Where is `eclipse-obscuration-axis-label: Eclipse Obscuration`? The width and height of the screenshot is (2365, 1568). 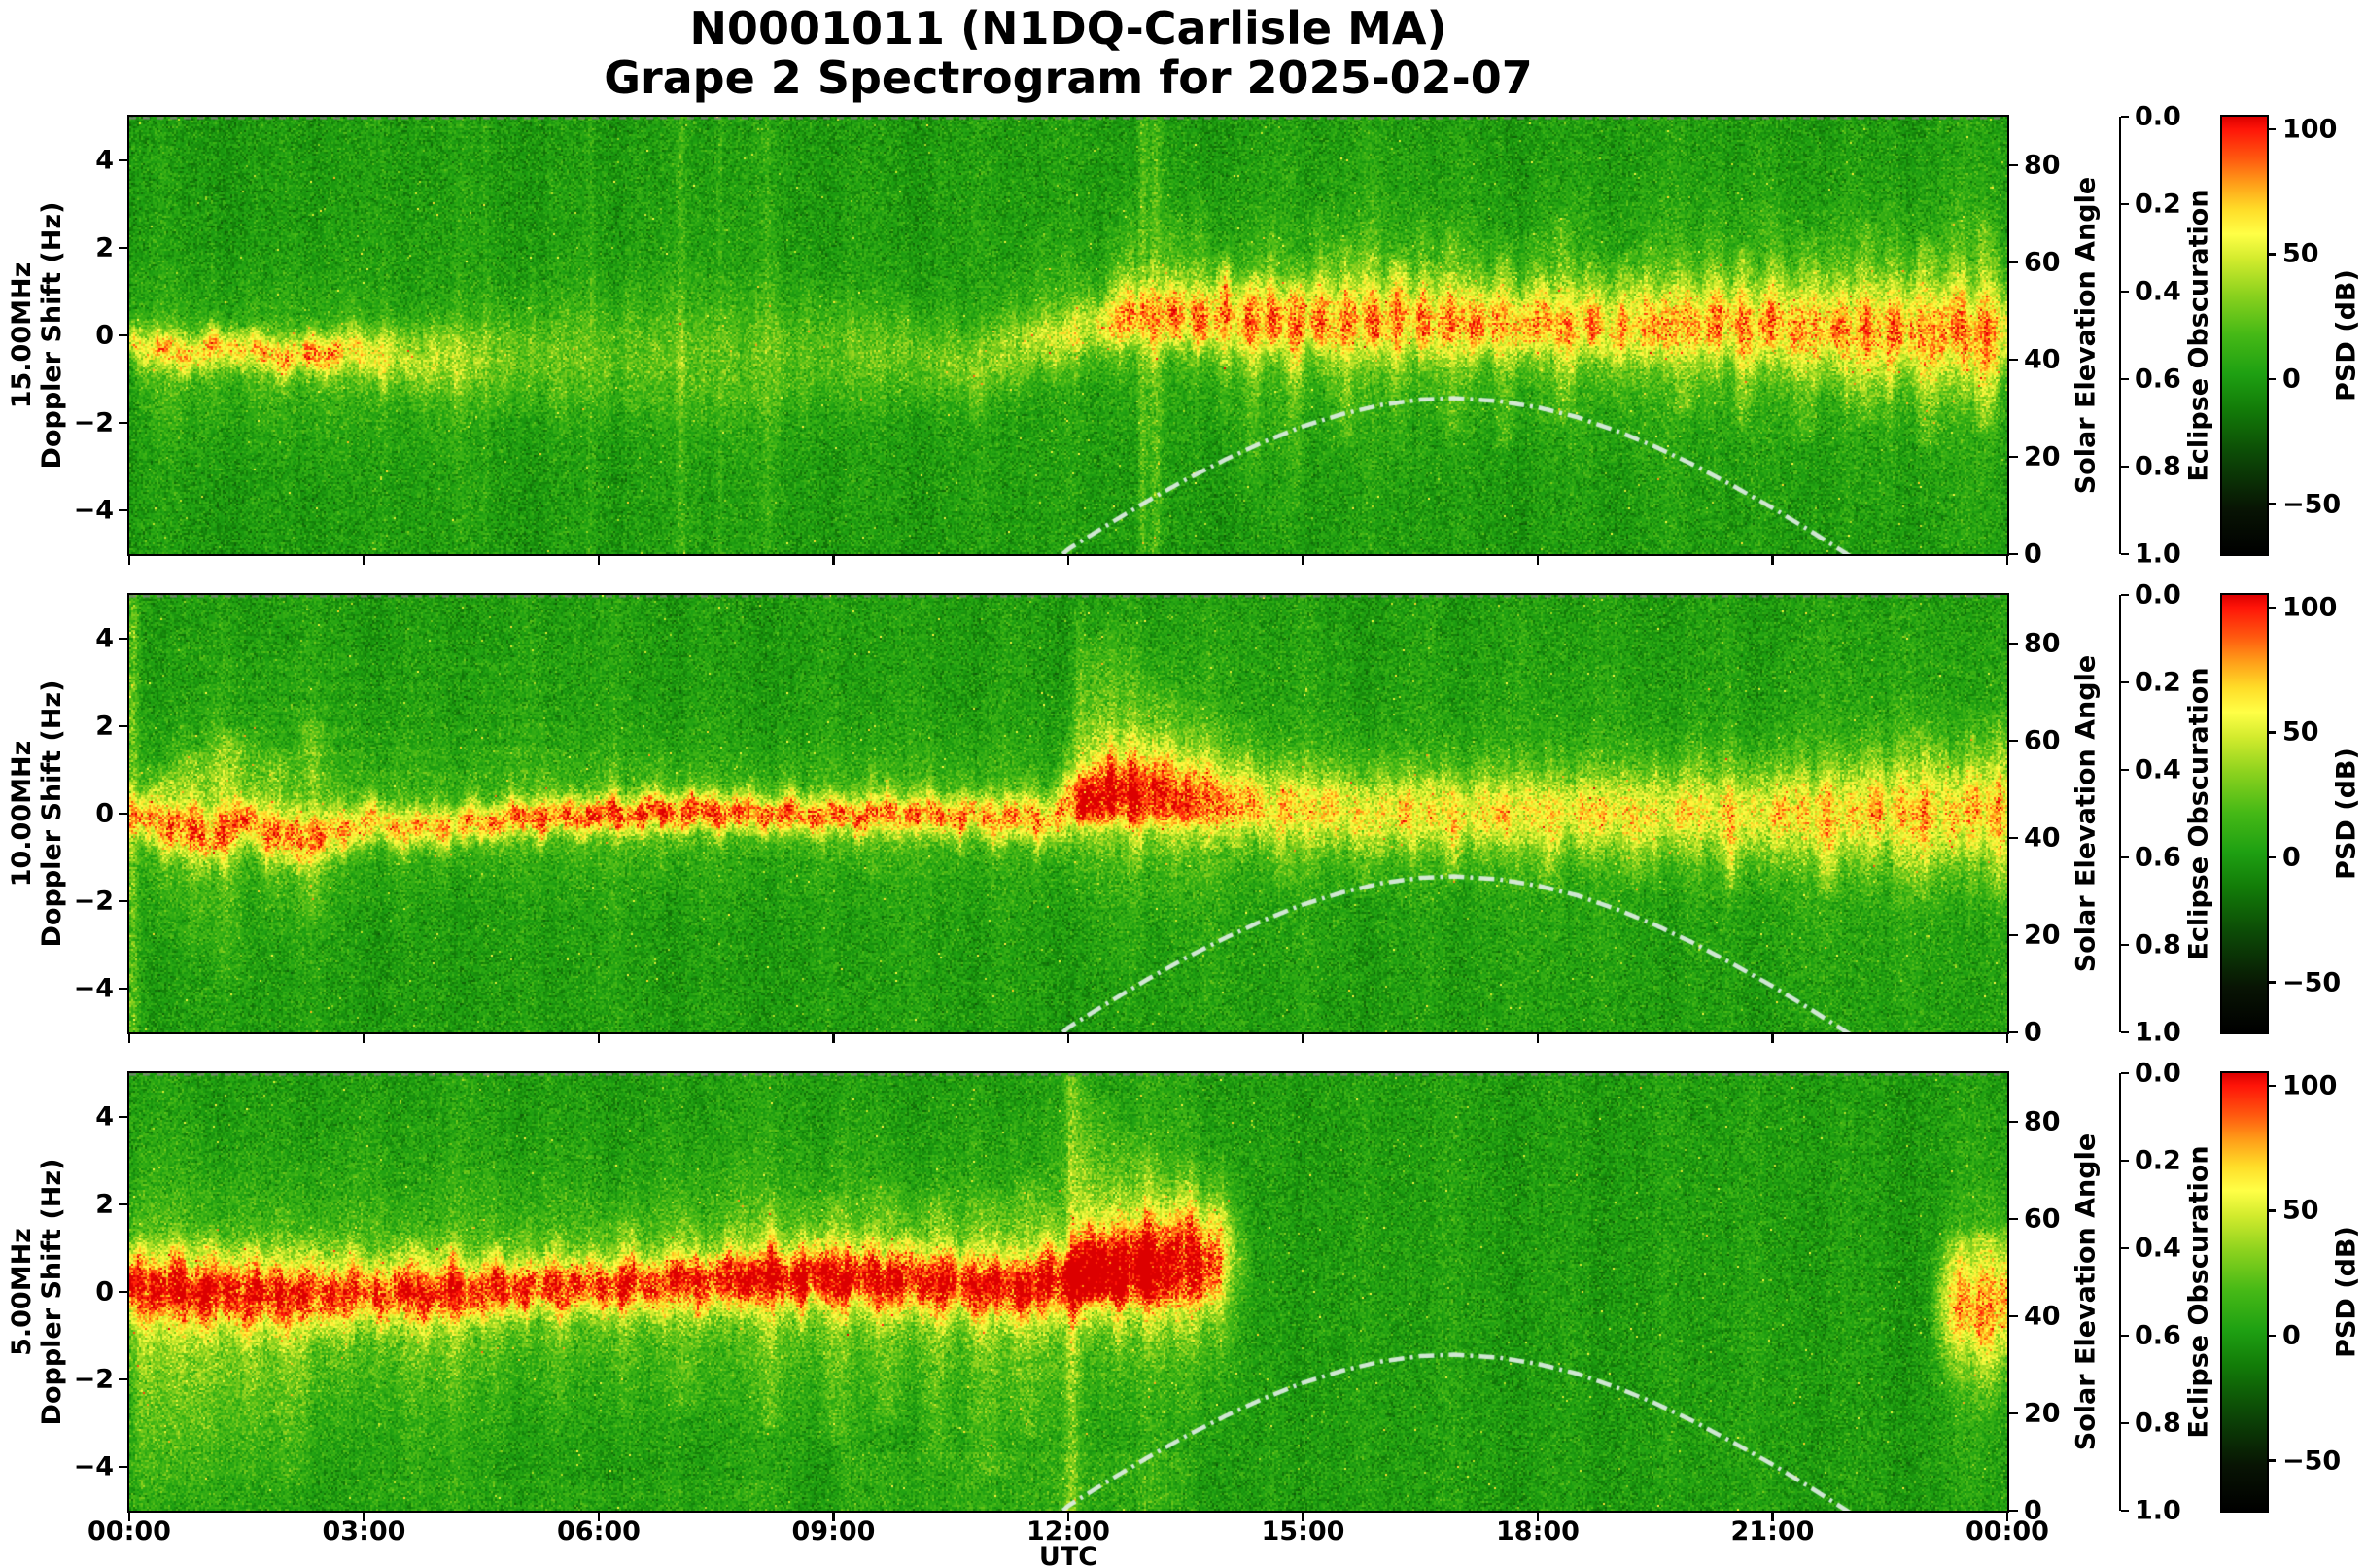
eclipse-obscuration-axis-label: Eclipse Obscuration is located at coordinates (2199, 335).